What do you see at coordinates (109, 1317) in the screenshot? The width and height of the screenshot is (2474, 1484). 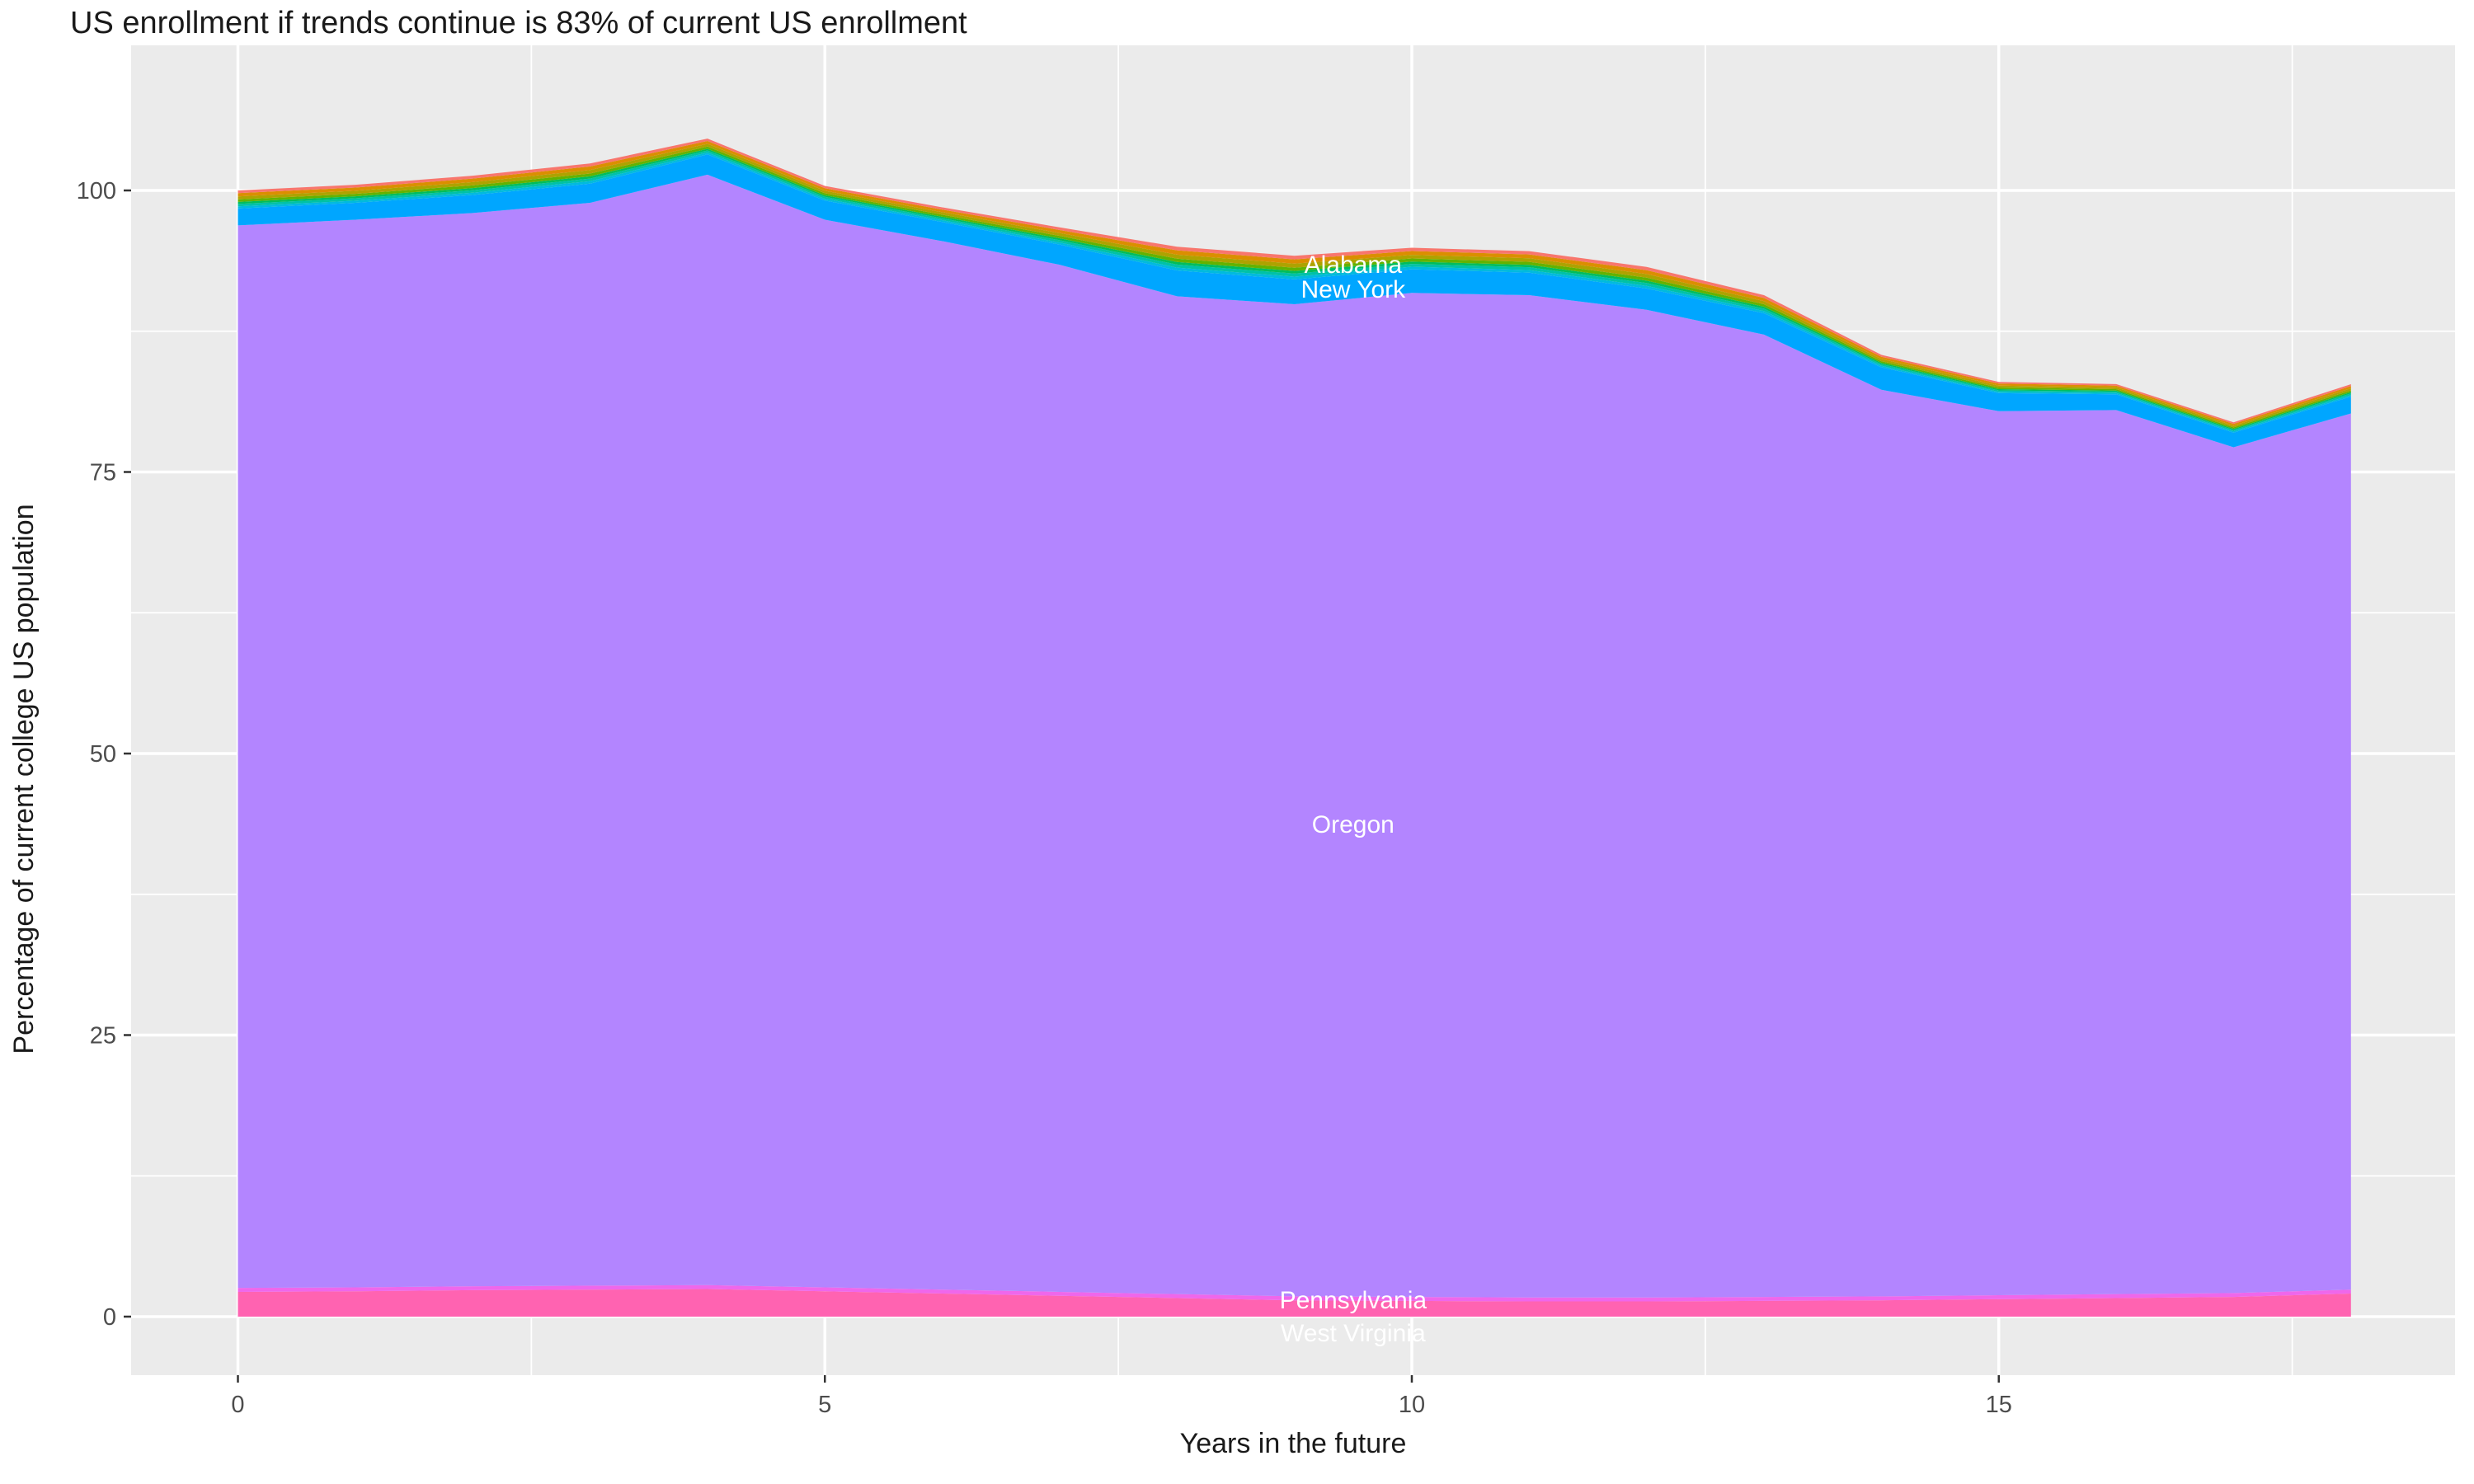 I see `y-tick-label-0: 0` at bounding box center [109, 1317].